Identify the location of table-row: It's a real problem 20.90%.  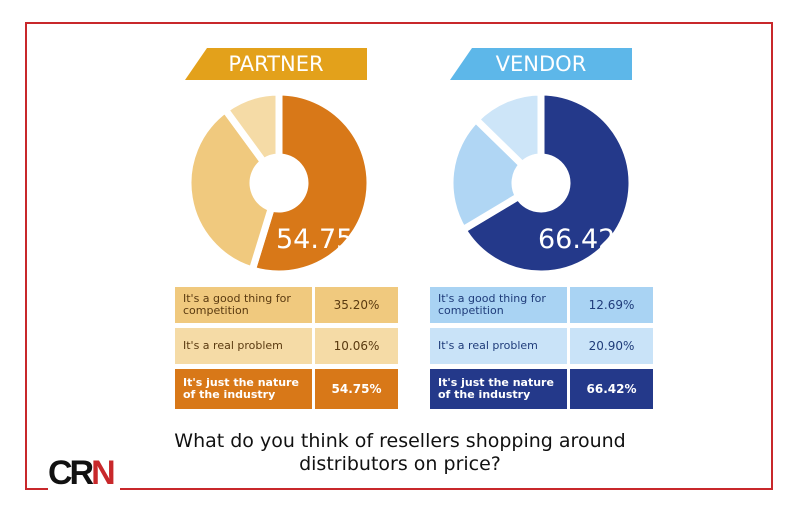
(541, 346).